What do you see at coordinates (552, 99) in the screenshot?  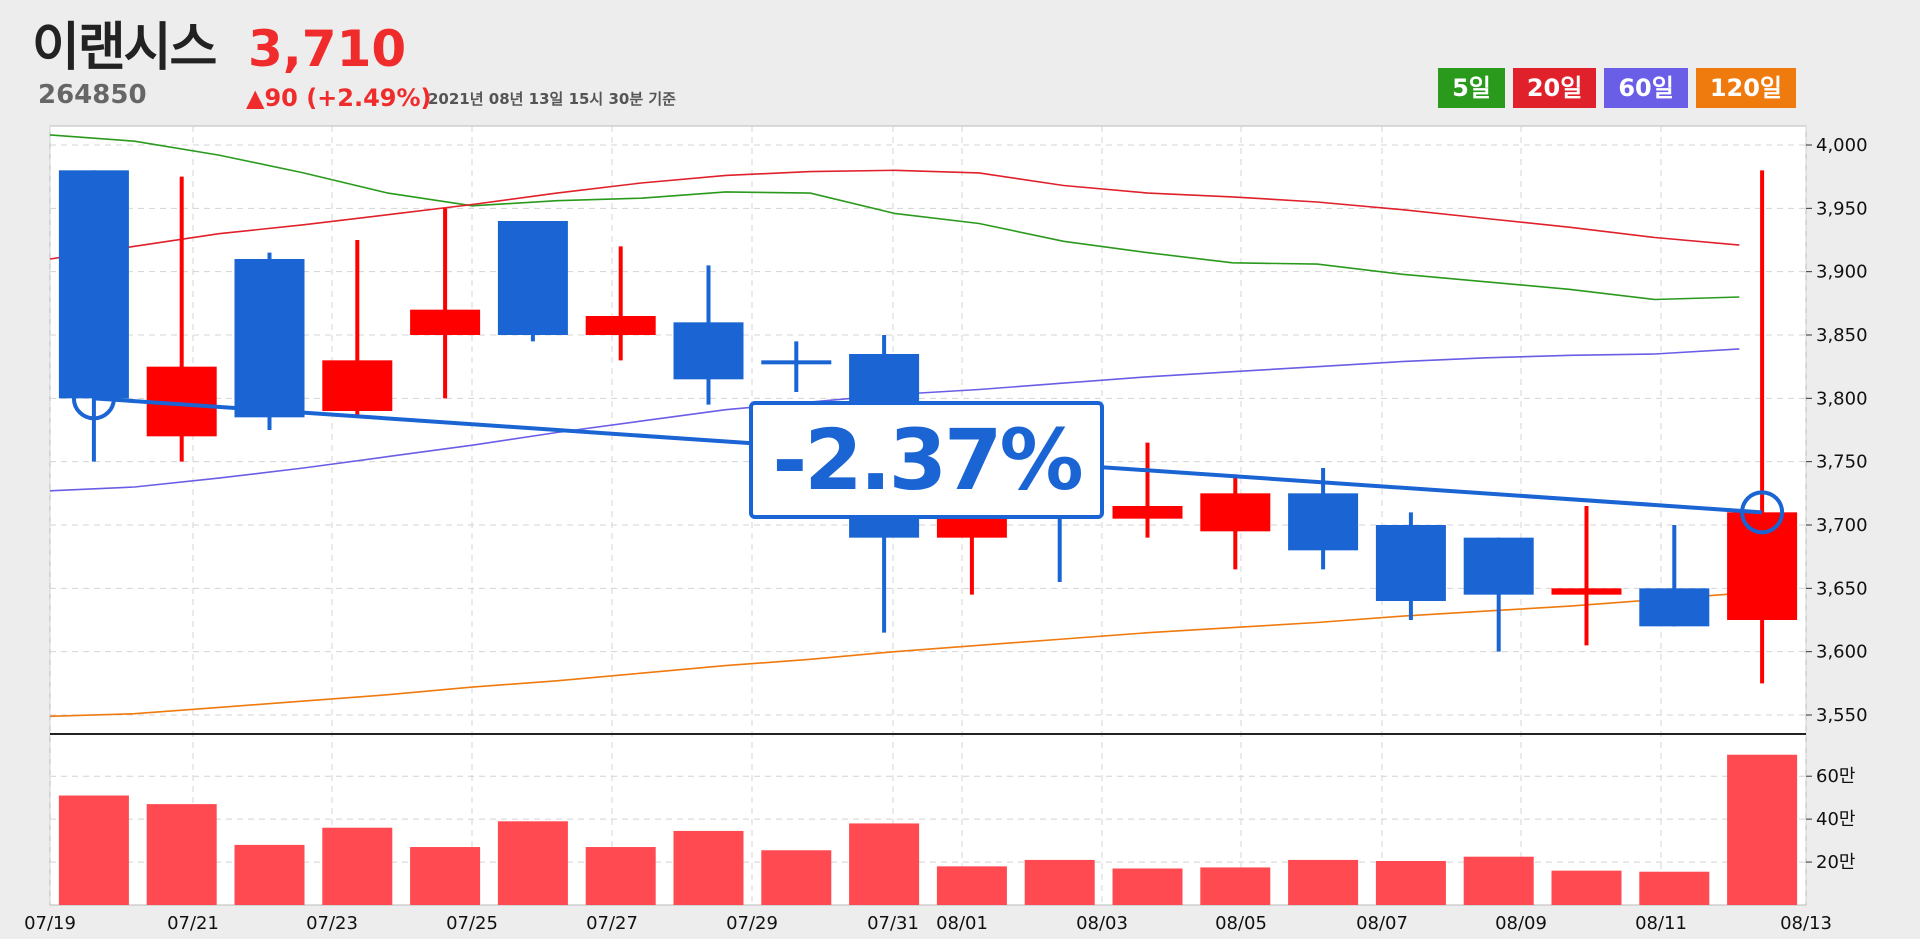 I see `timestamp: 2021년 08년 13일 15시 30분 기준` at bounding box center [552, 99].